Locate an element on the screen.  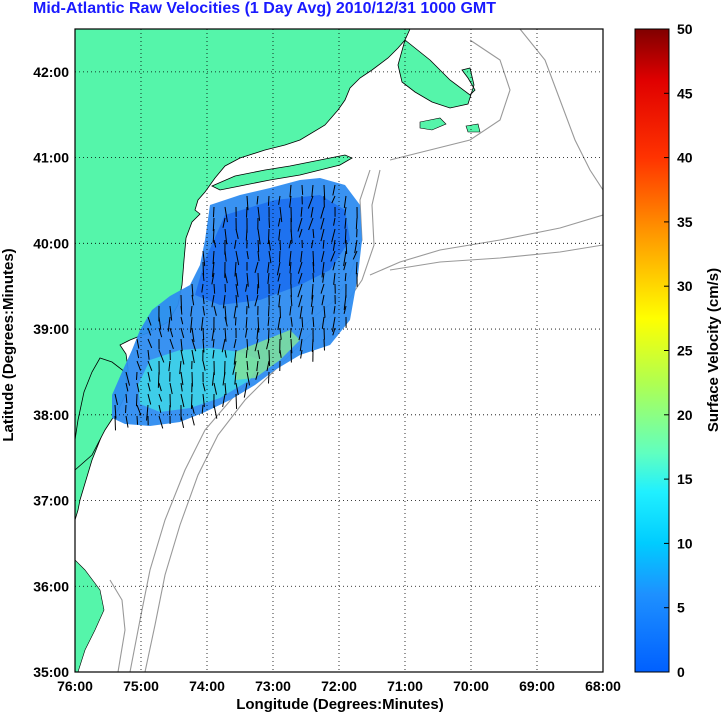
delmarva is located at coordinates (102, 414).